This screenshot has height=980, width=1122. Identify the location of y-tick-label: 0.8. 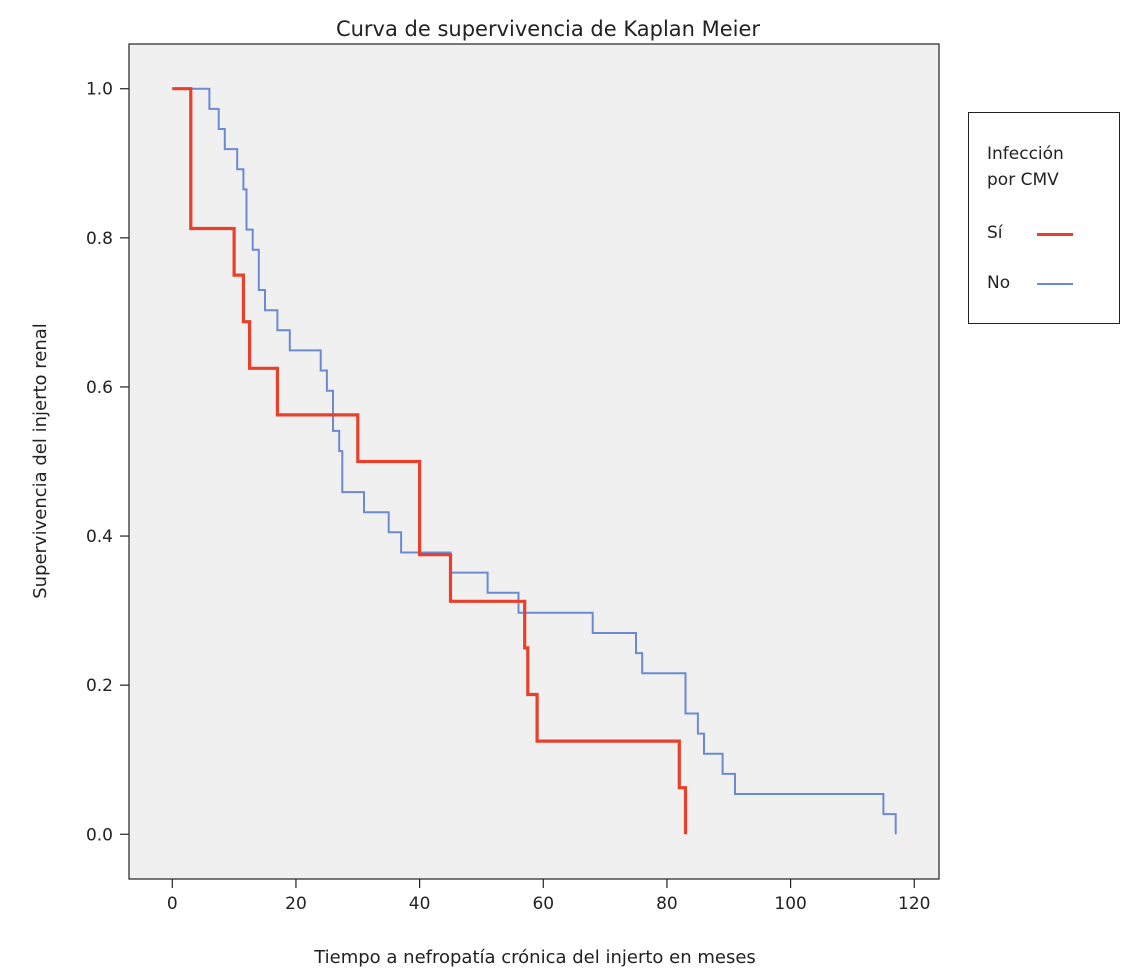
(99, 239).